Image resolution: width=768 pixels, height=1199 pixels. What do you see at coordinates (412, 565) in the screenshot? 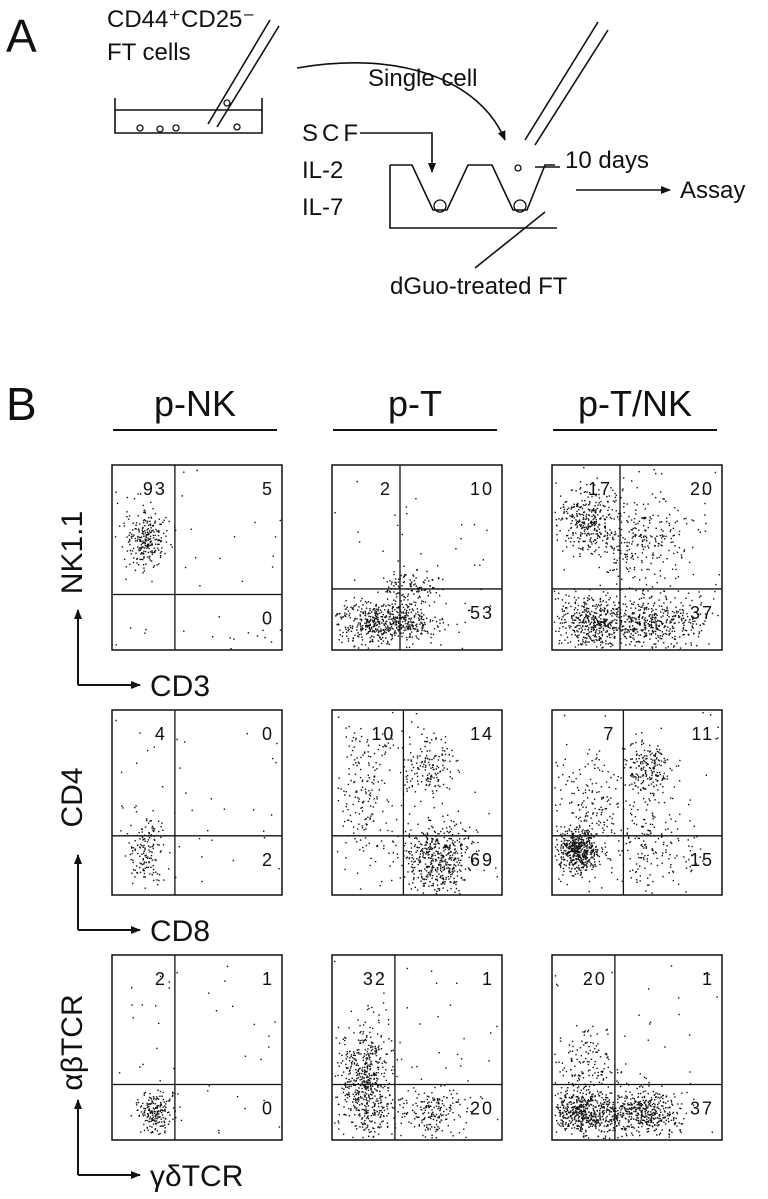
I see `events` at bounding box center [412, 565].